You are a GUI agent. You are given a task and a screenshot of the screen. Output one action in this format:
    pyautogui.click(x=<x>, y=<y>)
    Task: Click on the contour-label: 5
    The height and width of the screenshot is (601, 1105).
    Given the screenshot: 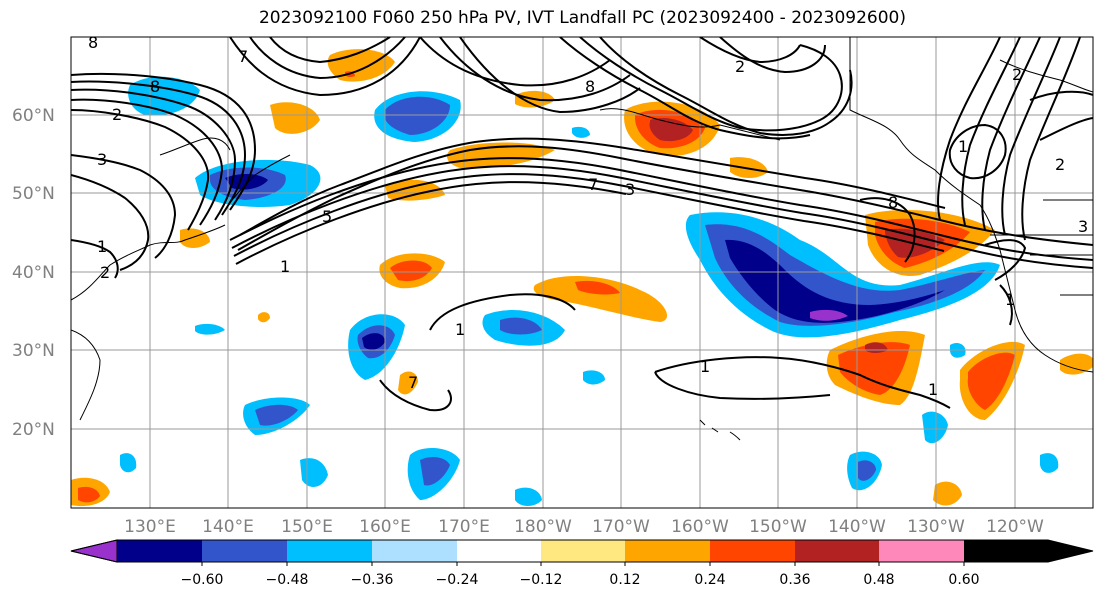 What is the action you would take?
    pyautogui.click(x=327, y=216)
    